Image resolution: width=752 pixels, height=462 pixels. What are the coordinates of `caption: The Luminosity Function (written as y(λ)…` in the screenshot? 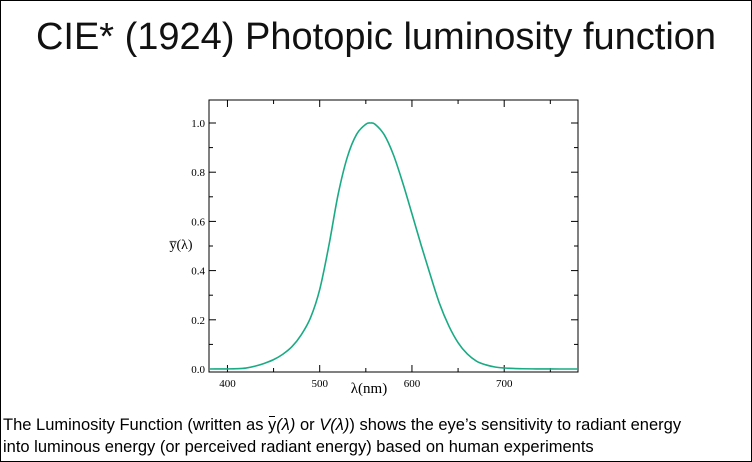 It's located at (376, 436).